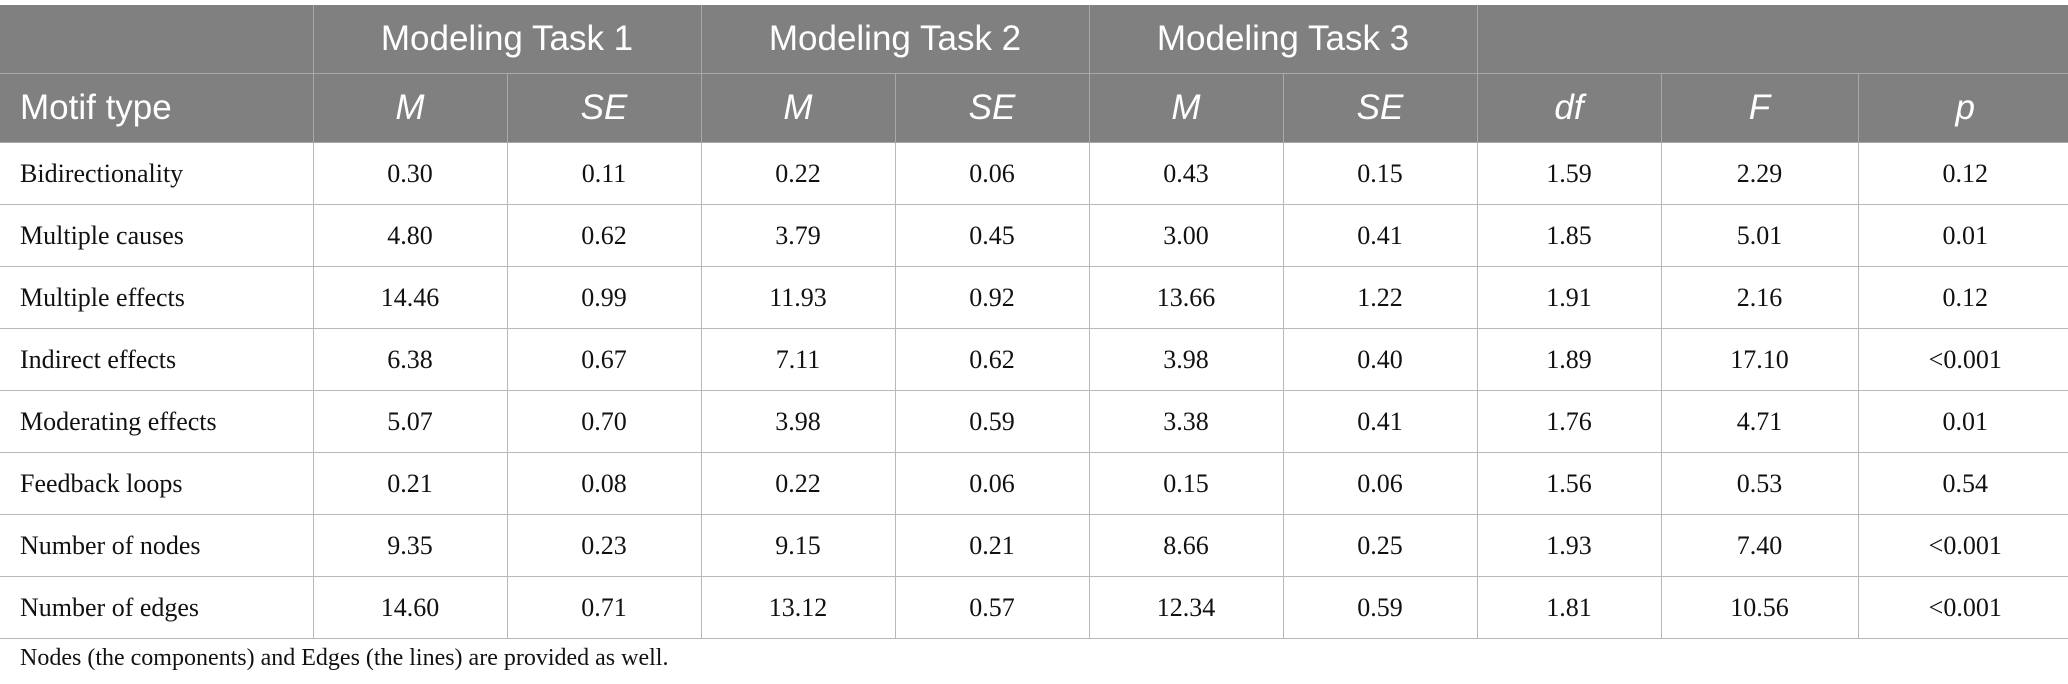 Image resolution: width=2068 pixels, height=684 pixels. Describe the element at coordinates (157, 483) in the screenshot. I see `row-label: Feedback loops` at that location.